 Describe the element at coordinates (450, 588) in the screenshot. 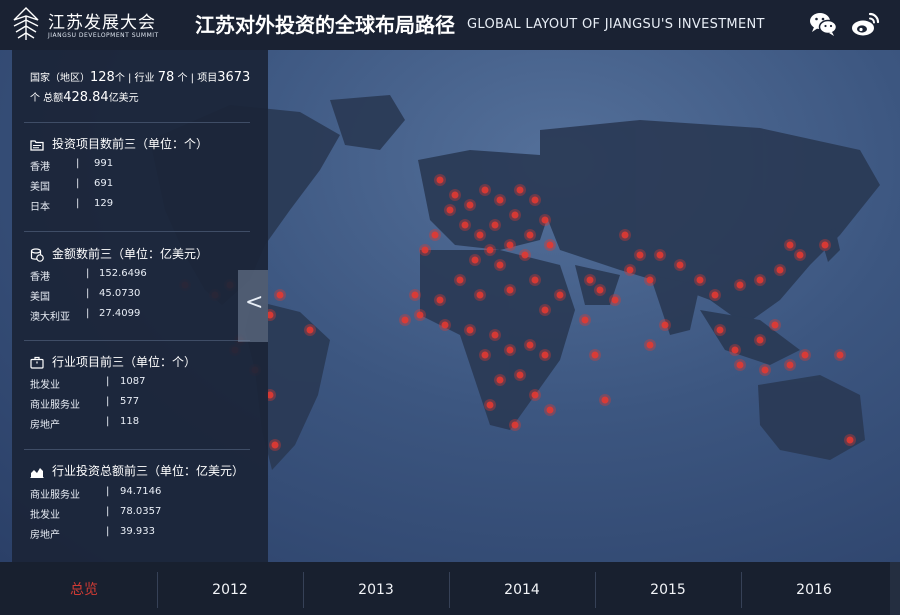

I see `year-tab-bar: 总览 2012 2013 2014 2015 2016` at that location.